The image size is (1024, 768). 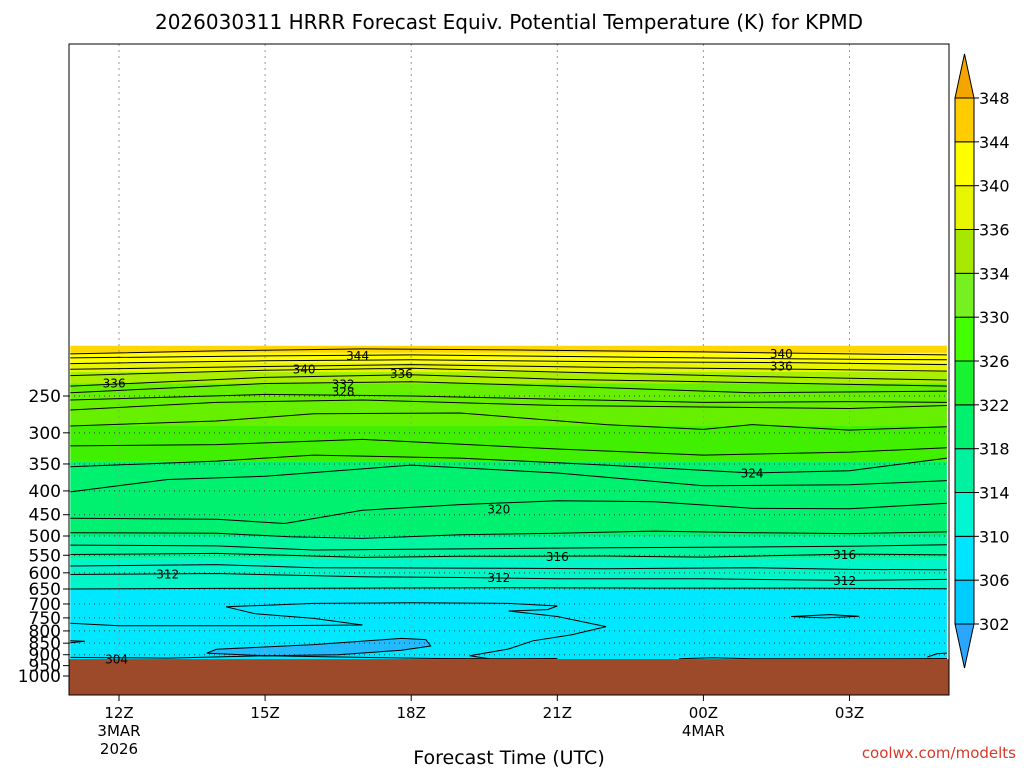 I want to click on y-tick-label-550: 550, so click(x=45, y=556).